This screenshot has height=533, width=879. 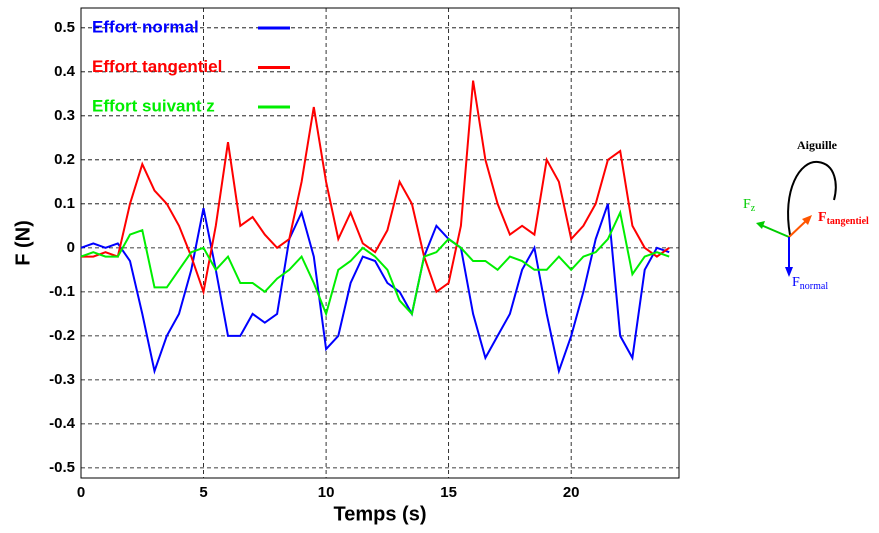 What do you see at coordinates (64, 203) in the screenshot?
I see `y-tick-label: 0.1` at bounding box center [64, 203].